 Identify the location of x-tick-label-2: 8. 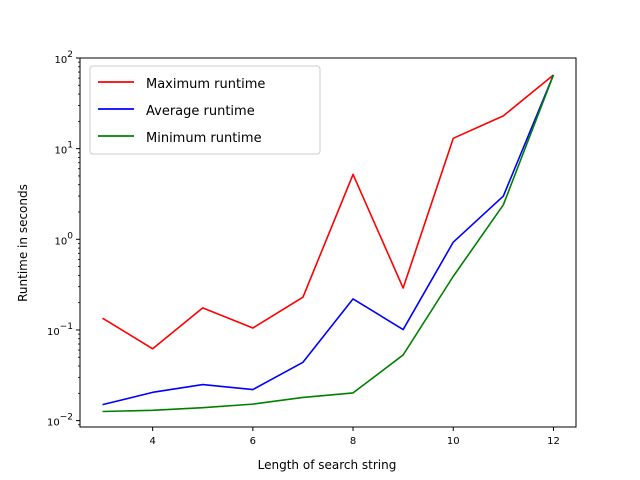
(353, 441).